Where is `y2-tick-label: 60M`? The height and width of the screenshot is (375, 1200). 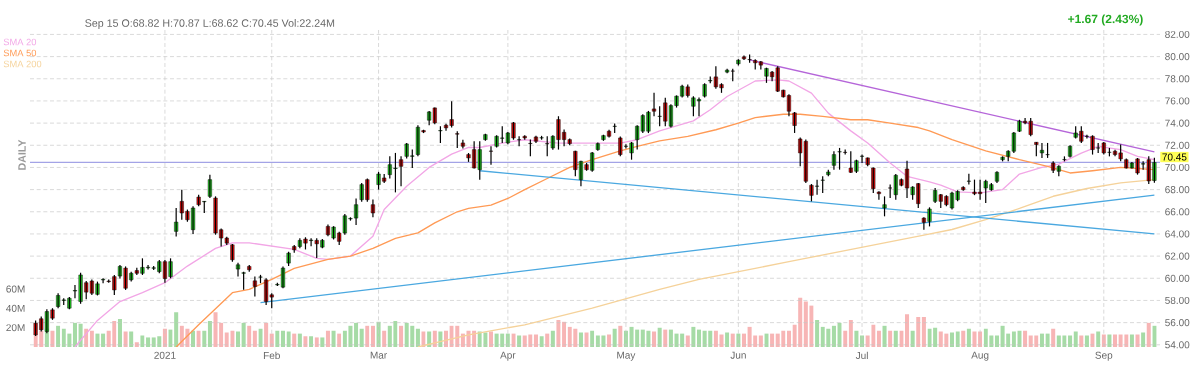
y2-tick-label: 60M is located at coordinates (15, 289).